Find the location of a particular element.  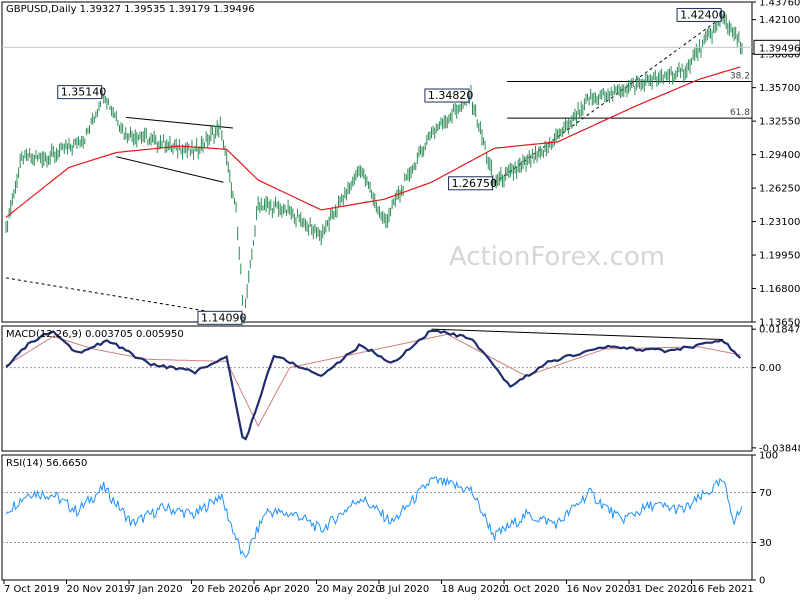

rsi-panel-title: RSI(14) 56.6650 is located at coordinates (46, 463).